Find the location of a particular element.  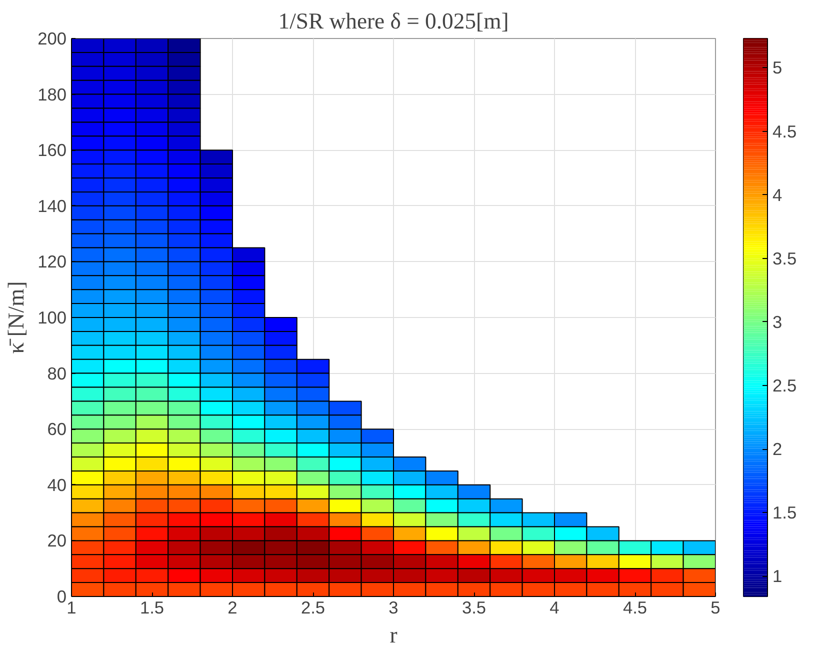

x-tick-label: 2.5 is located at coordinates (313, 608).